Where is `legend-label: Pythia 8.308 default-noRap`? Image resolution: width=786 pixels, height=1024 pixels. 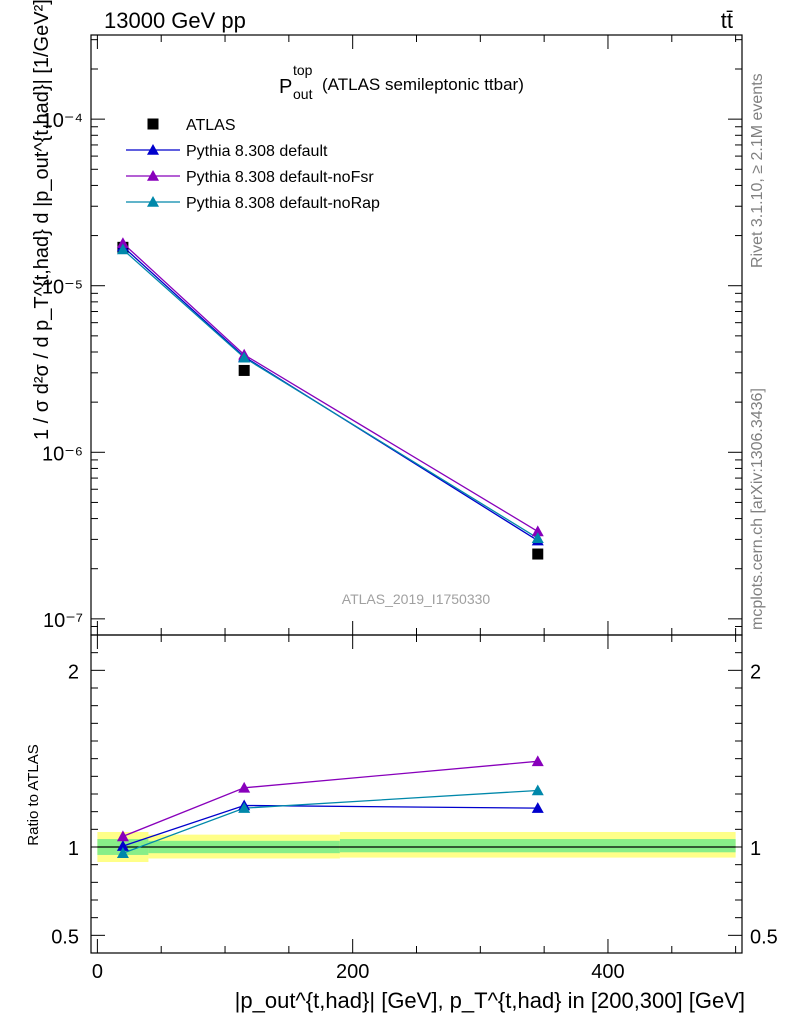 legend-label: Pythia 8.308 default-noRap is located at coordinates (283, 203).